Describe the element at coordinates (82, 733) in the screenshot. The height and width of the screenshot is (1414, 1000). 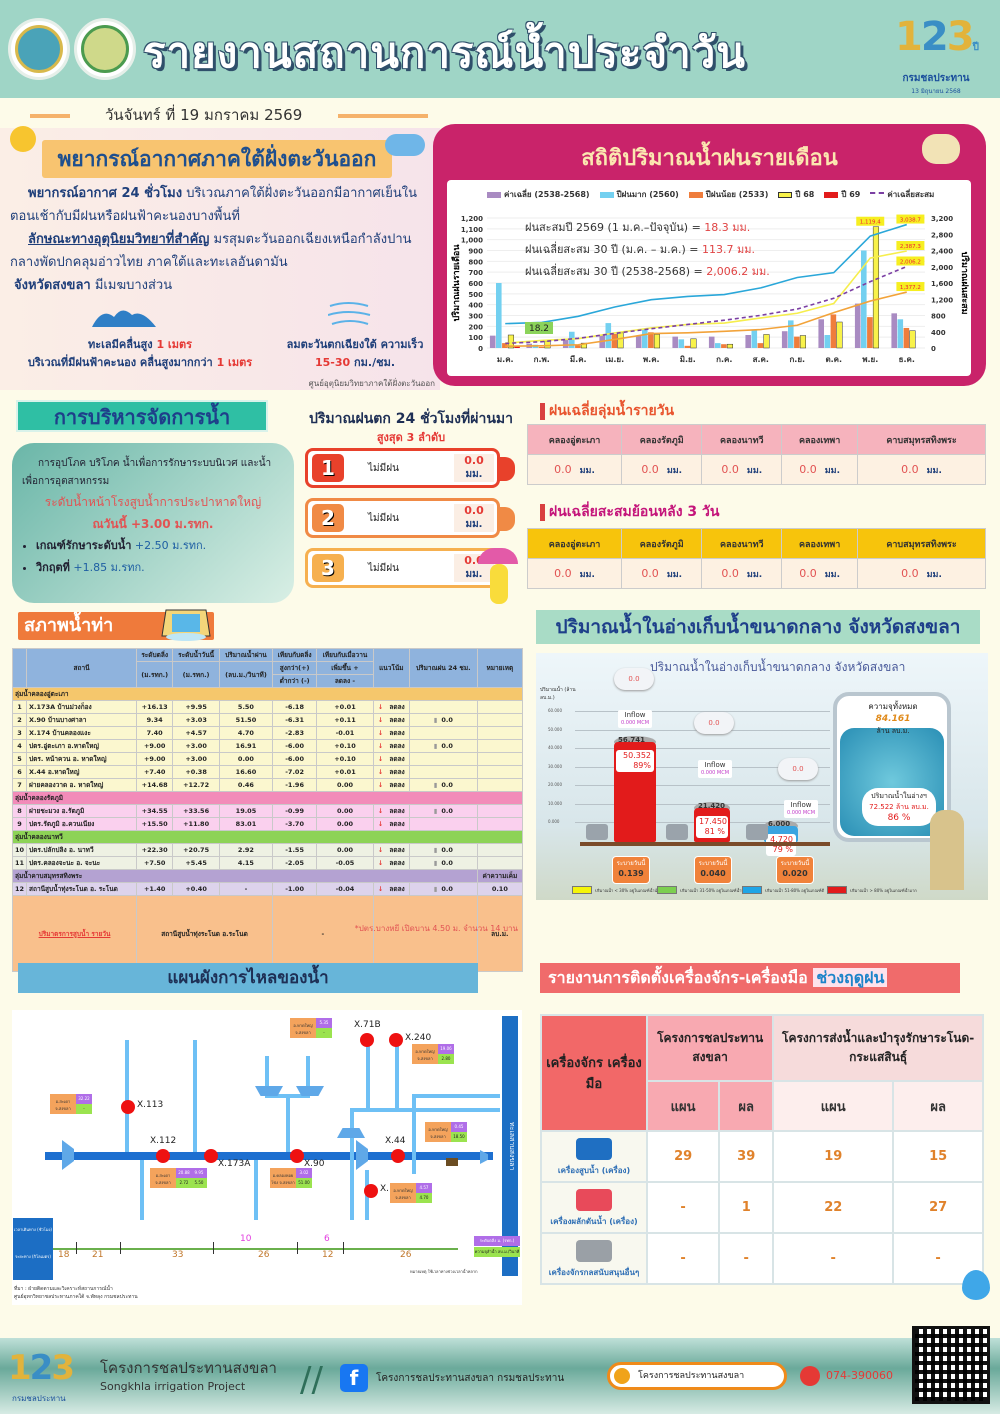
I see `cell-station: X.174 บ้านคลองแงะ` at that location.